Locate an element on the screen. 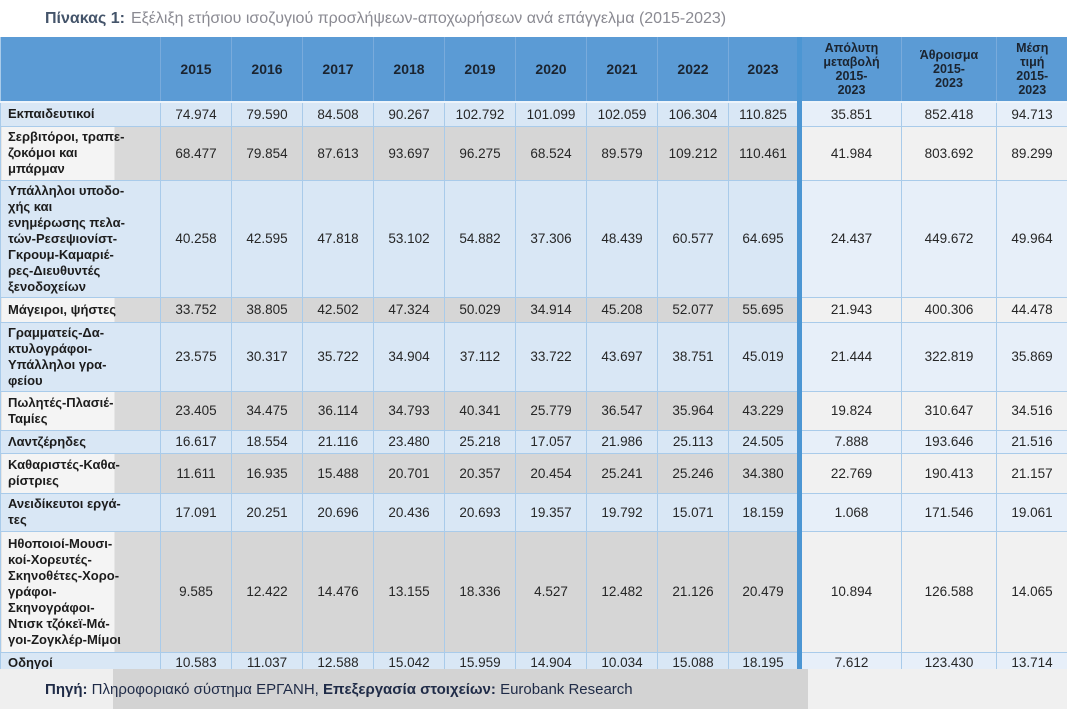 This screenshot has width=1067, height=709. year-header: 2019 is located at coordinates (480, 70).